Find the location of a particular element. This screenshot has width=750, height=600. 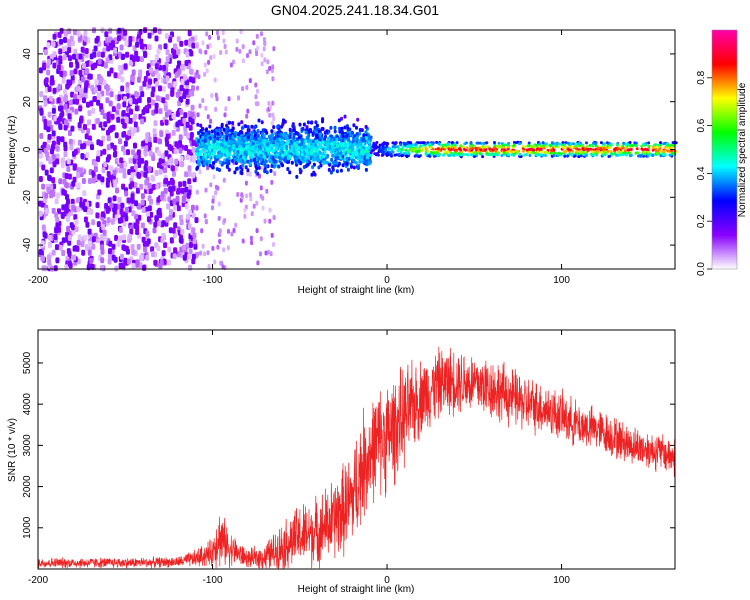

heatmap-x-tick-label: 100 is located at coordinates (561, 280).